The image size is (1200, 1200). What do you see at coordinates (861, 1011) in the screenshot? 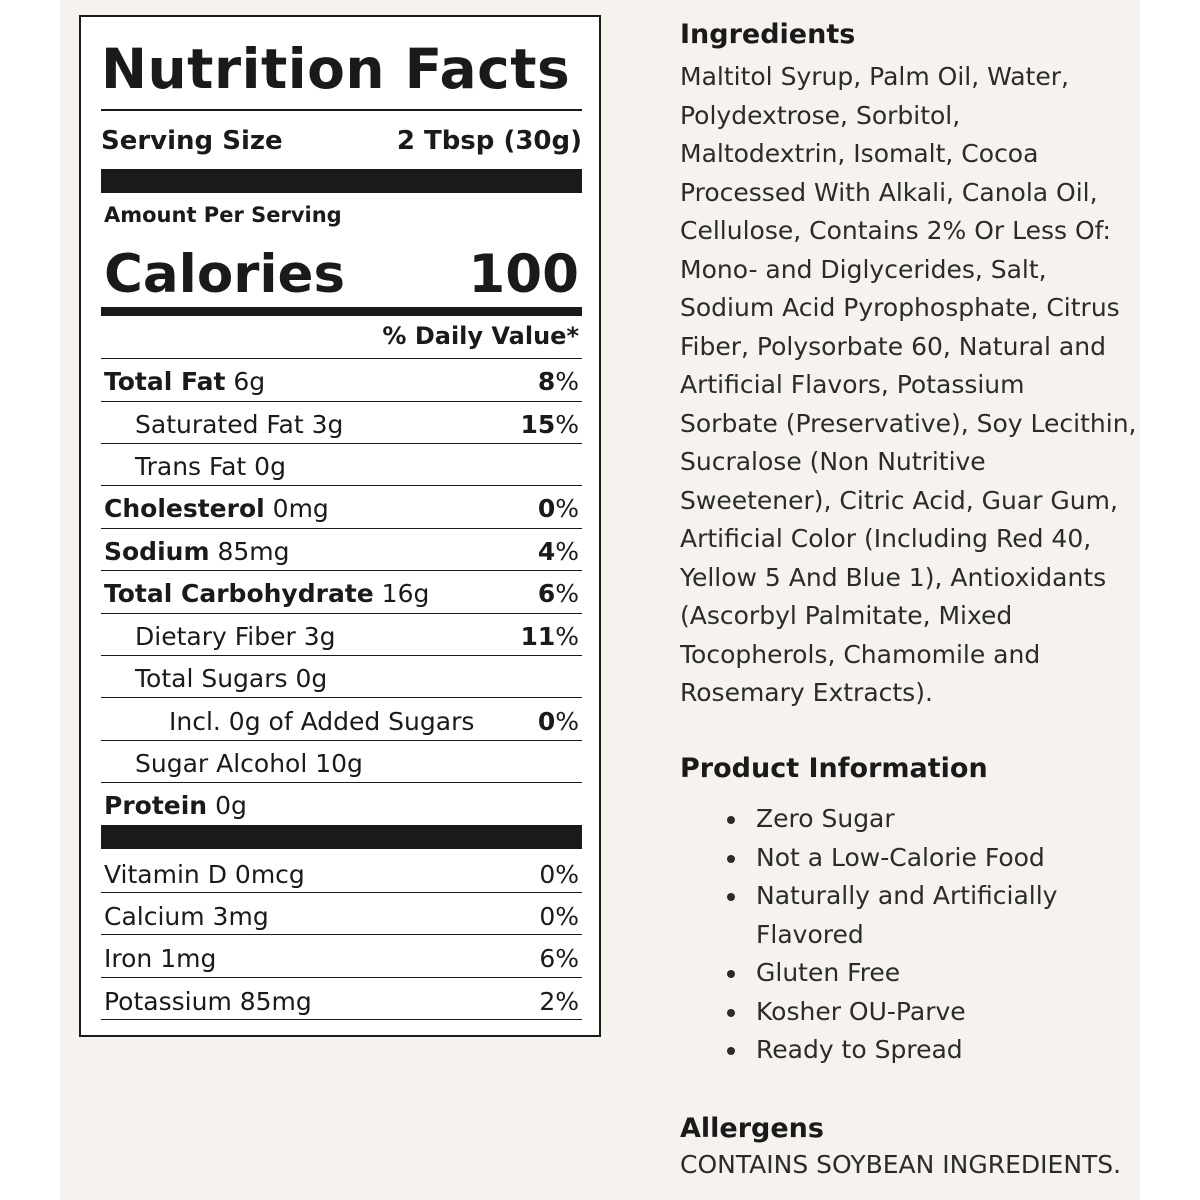
I see `list-item-text: Kosher OU-Parve` at bounding box center [861, 1011].